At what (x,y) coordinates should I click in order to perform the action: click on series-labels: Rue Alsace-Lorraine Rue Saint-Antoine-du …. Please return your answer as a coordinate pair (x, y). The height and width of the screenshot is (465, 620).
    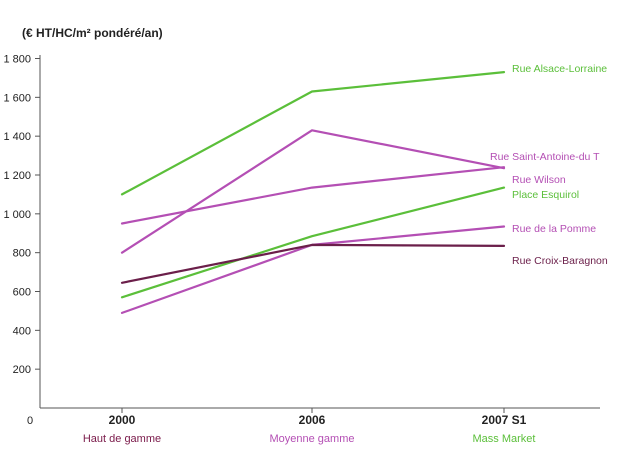
    Looking at the image, I should click on (549, 165).